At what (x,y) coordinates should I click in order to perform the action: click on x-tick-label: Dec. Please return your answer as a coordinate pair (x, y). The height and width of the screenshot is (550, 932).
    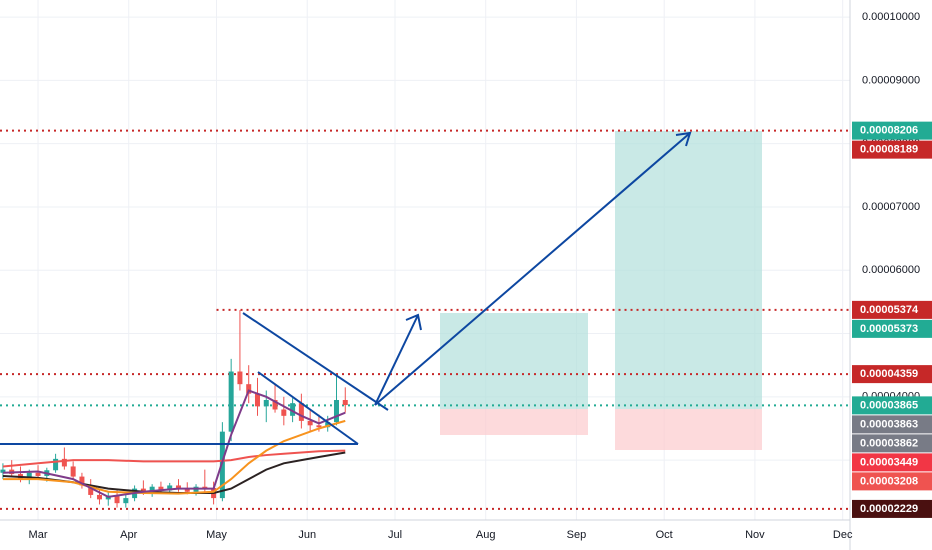
    Looking at the image, I should click on (843, 535).